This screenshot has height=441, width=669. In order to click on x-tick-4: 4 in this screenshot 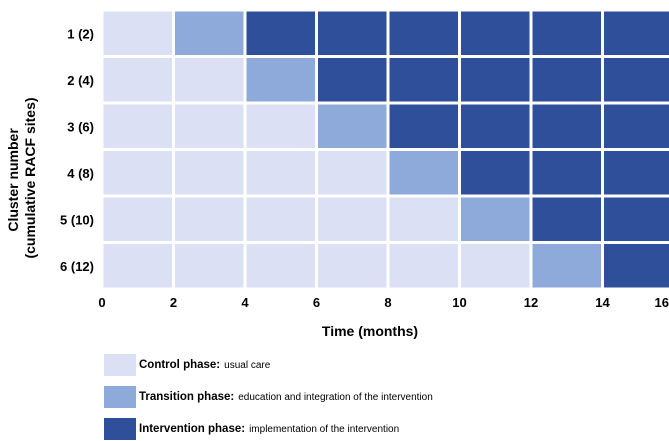, I will do `click(245, 302)`.